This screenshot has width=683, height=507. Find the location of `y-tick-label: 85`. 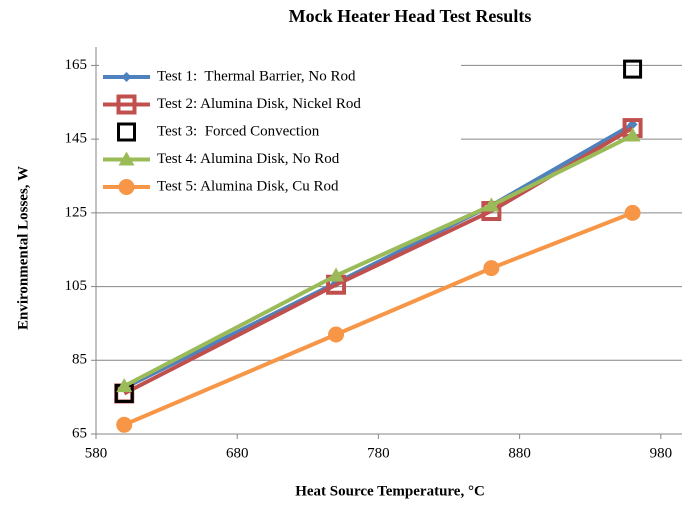

y-tick-label: 85 is located at coordinates (79, 360).